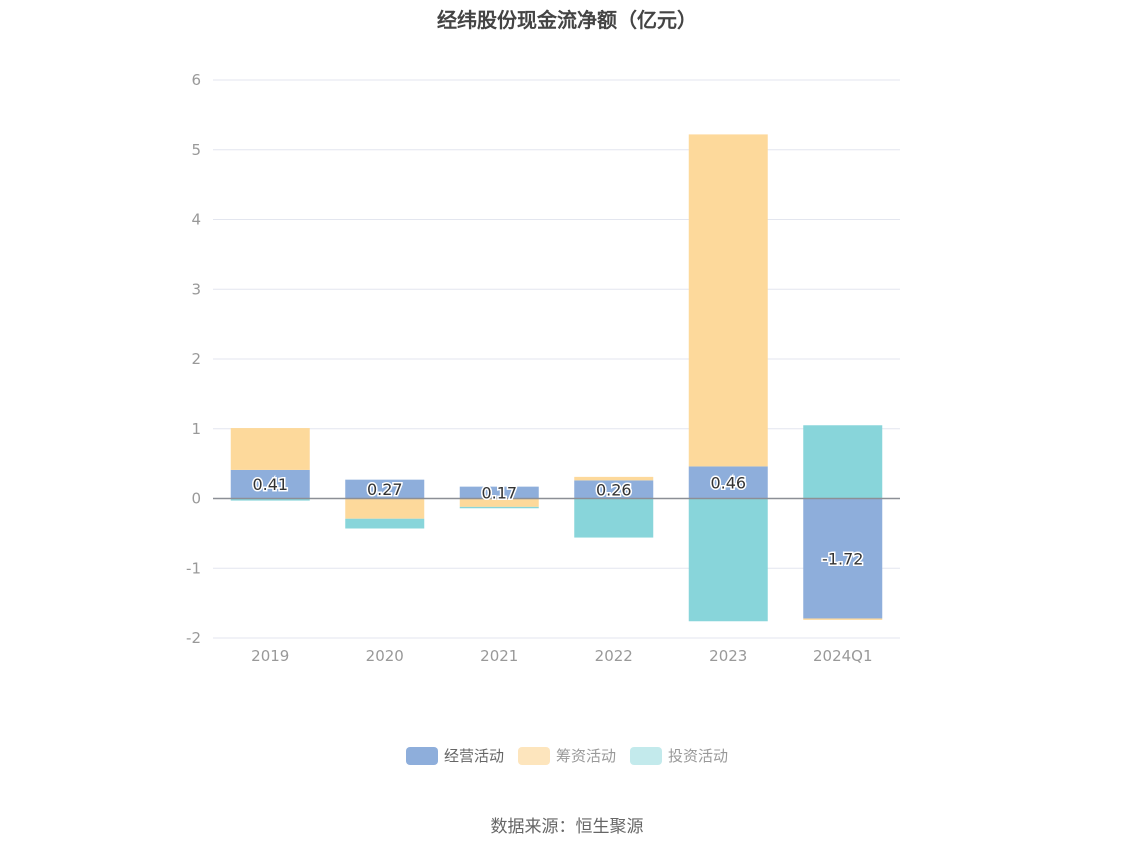 The image size is (1134, 849). I want to click on legend-label-operating: 经营活动, so click(473, 756).